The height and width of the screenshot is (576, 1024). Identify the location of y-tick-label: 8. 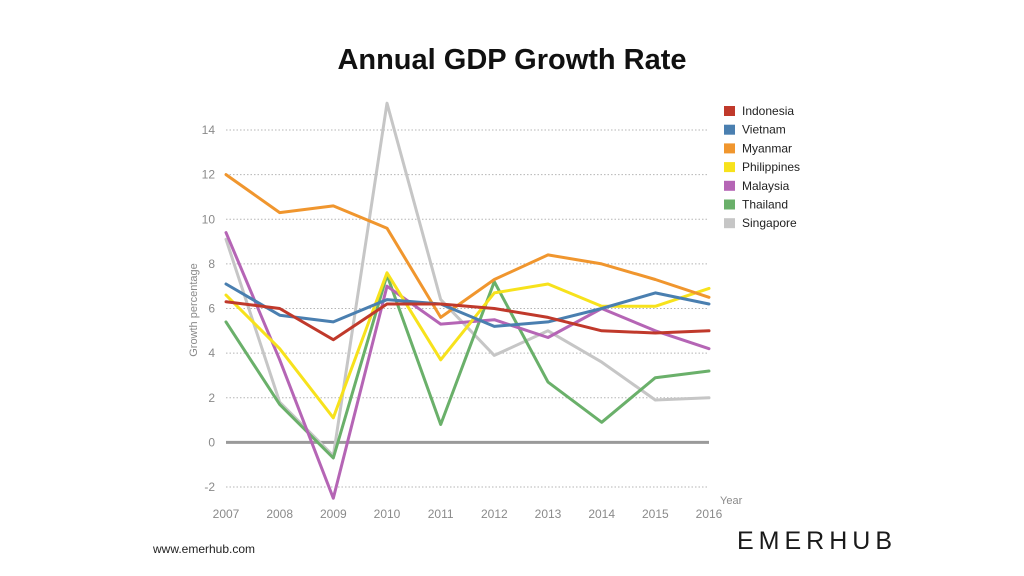
(211, 264).